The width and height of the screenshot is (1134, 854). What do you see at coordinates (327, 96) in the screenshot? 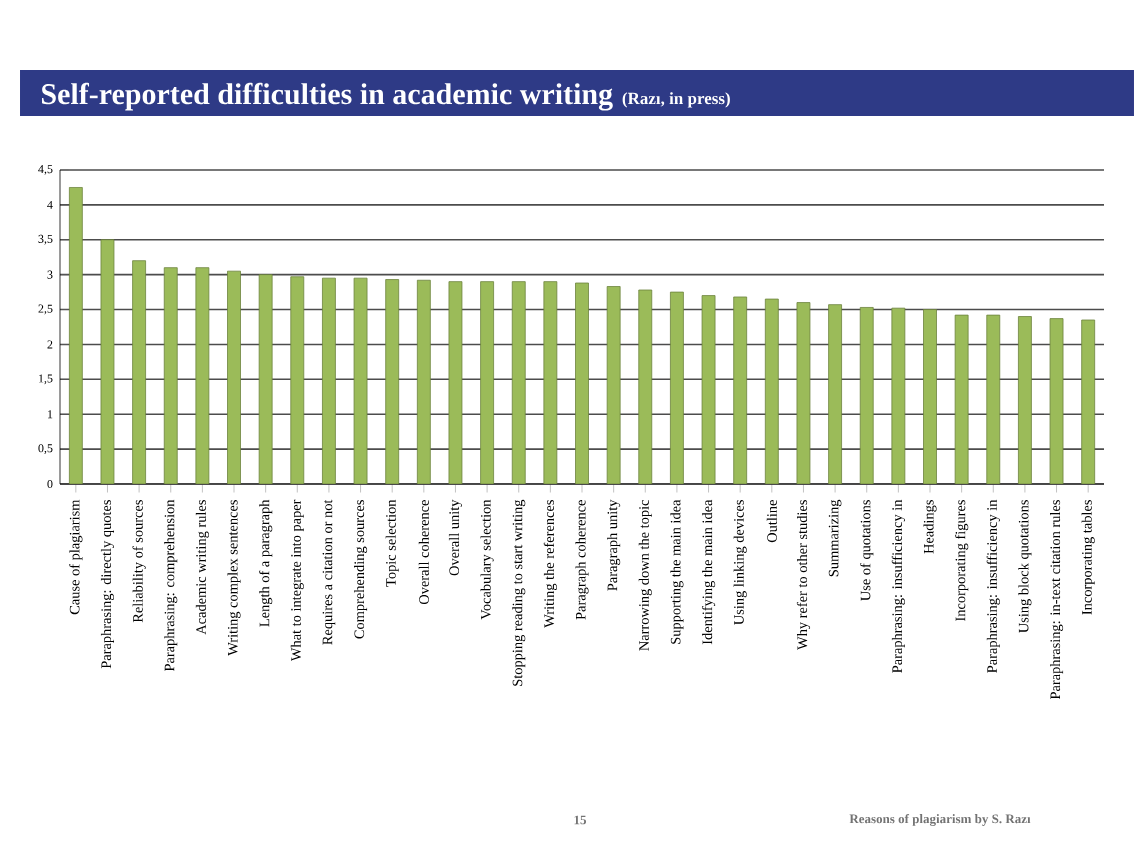
I see `chart-title: Self-reported difficulties in academic writing` at bounding box center [327, 96].